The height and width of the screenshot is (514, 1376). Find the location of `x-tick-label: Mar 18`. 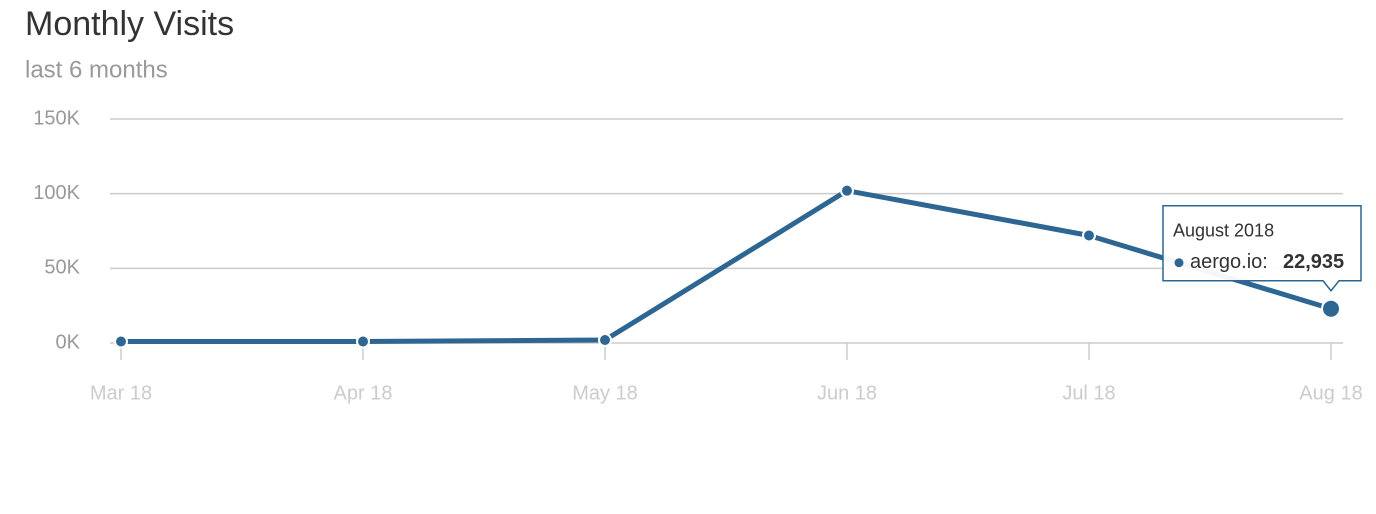

x-tick-label: Mar 18 is located at coordinates (121, 393).